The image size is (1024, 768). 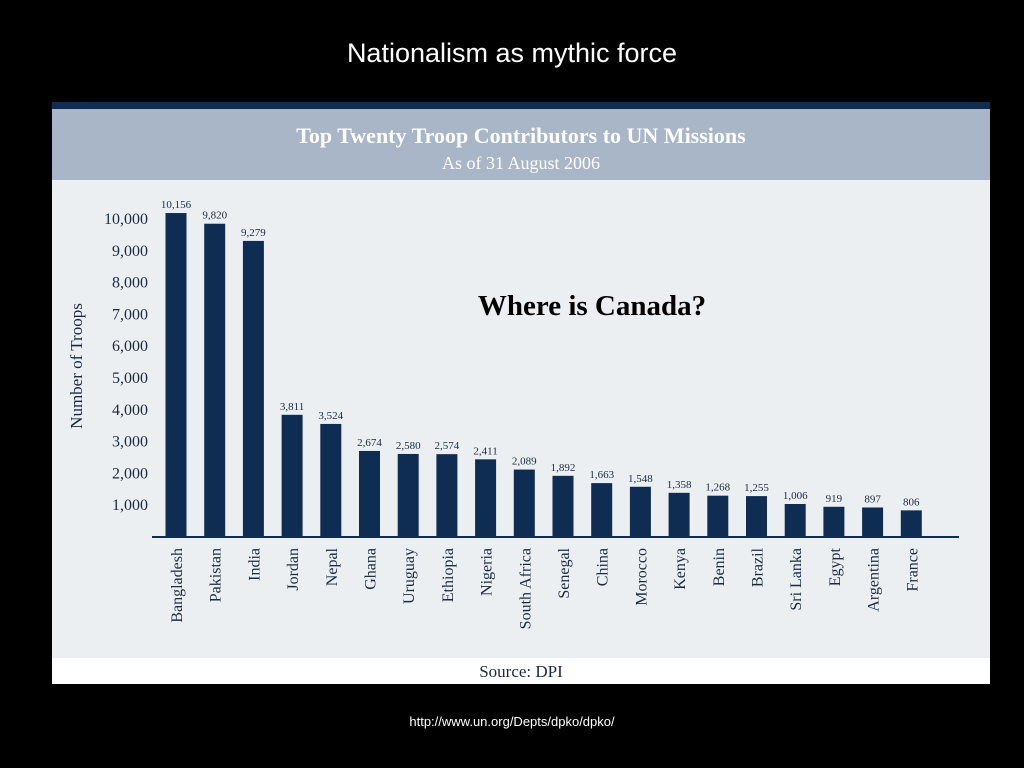 I want to click on bar-value-label: 1,892, so click(x=563, y=468).